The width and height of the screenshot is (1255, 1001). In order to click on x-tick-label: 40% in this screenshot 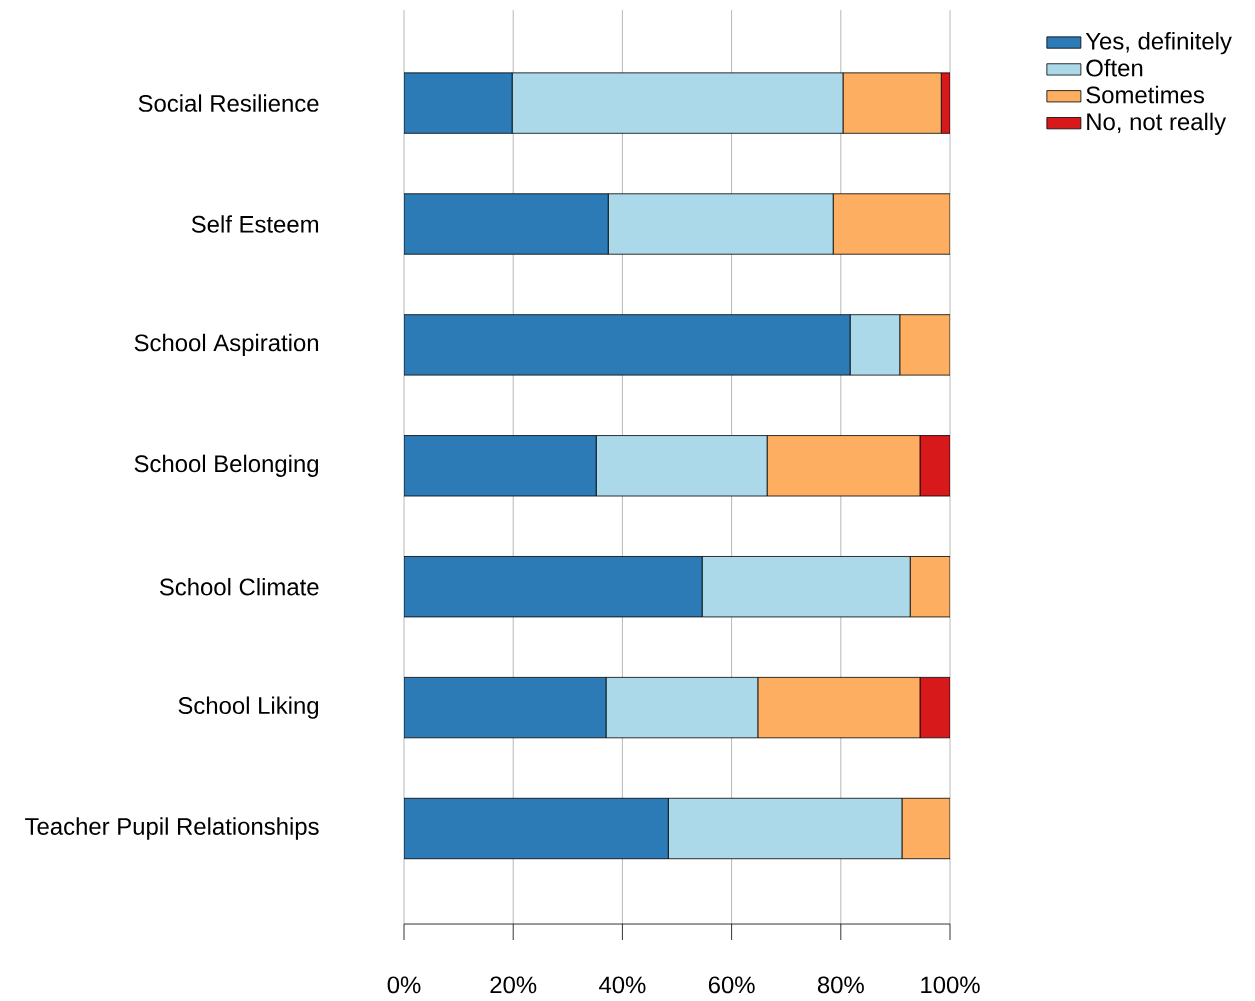, I will do `click(622, 985)`.